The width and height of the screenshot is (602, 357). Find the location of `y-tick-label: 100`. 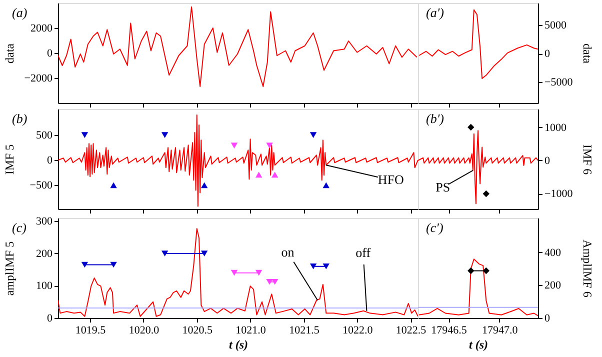

y-tick-label: 100 is located at coordinates (44, 286).